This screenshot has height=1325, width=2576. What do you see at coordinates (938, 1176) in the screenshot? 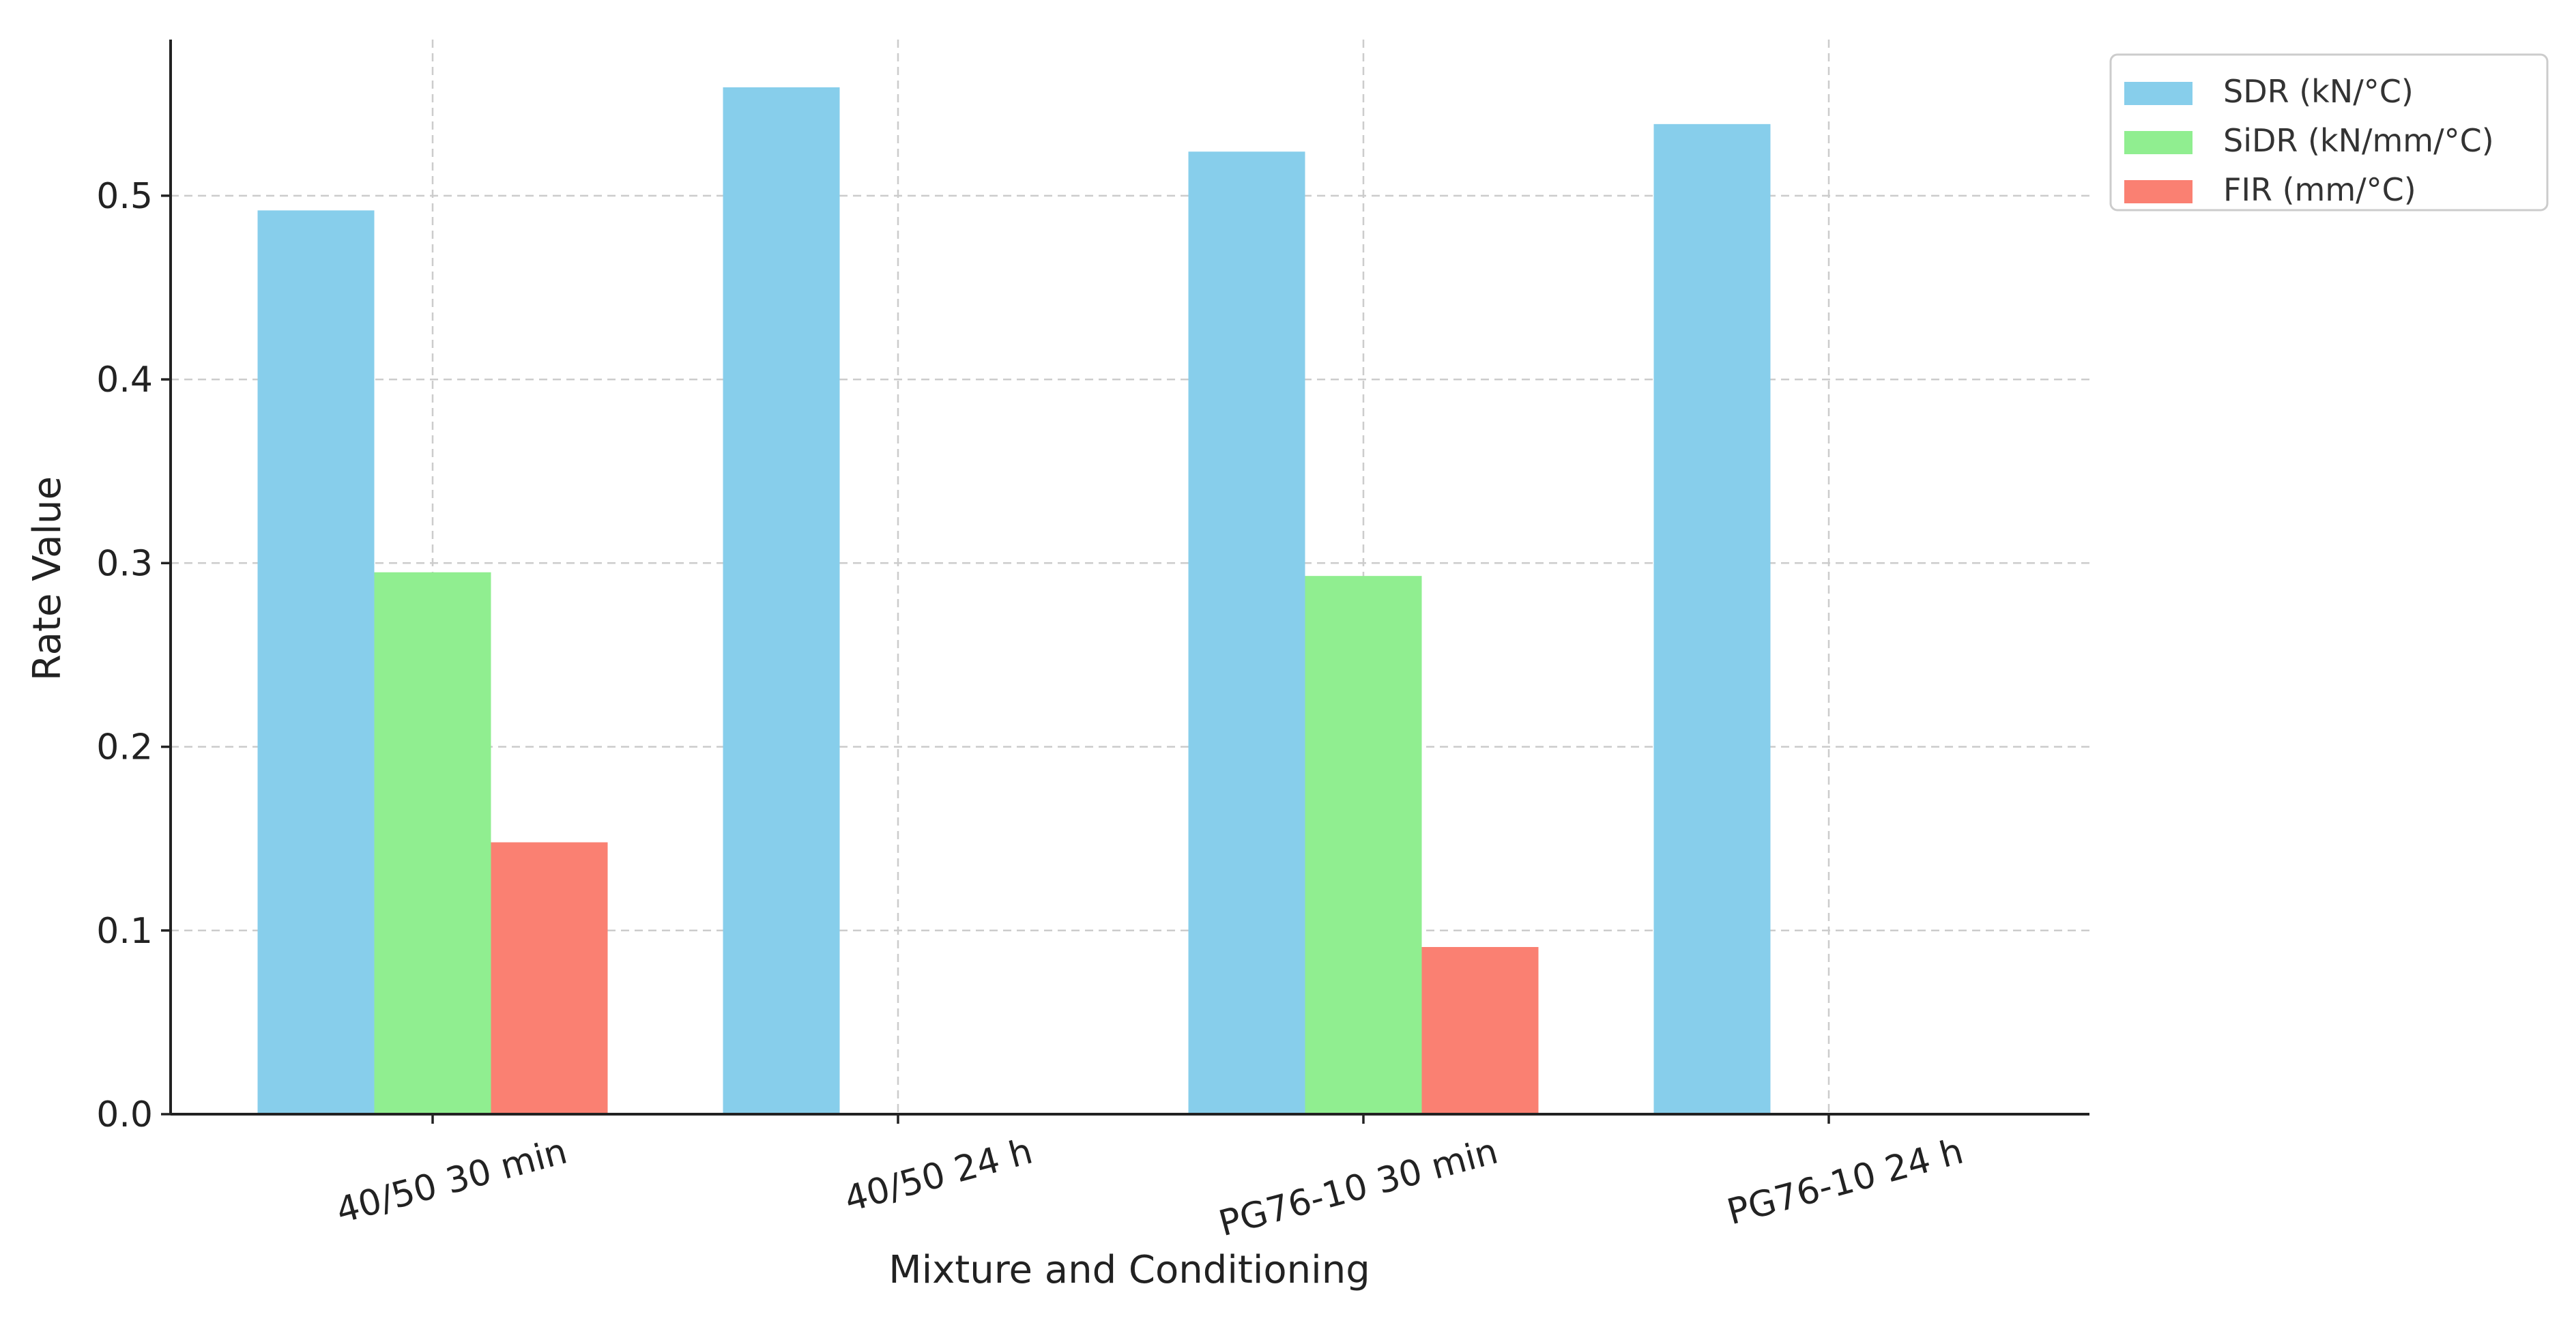
I see `x-tick-label: 40/50 24 h` at bounding box center [938, 1176].